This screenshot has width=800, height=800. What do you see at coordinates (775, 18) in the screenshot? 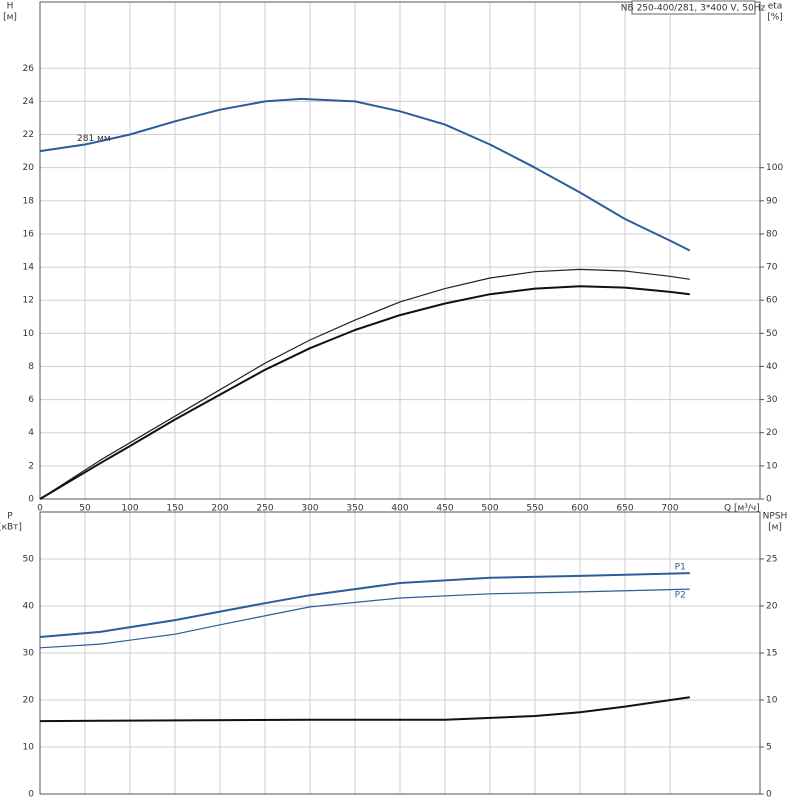
I see `y2-axis-label: [%]` at bounding box center [775, 18].